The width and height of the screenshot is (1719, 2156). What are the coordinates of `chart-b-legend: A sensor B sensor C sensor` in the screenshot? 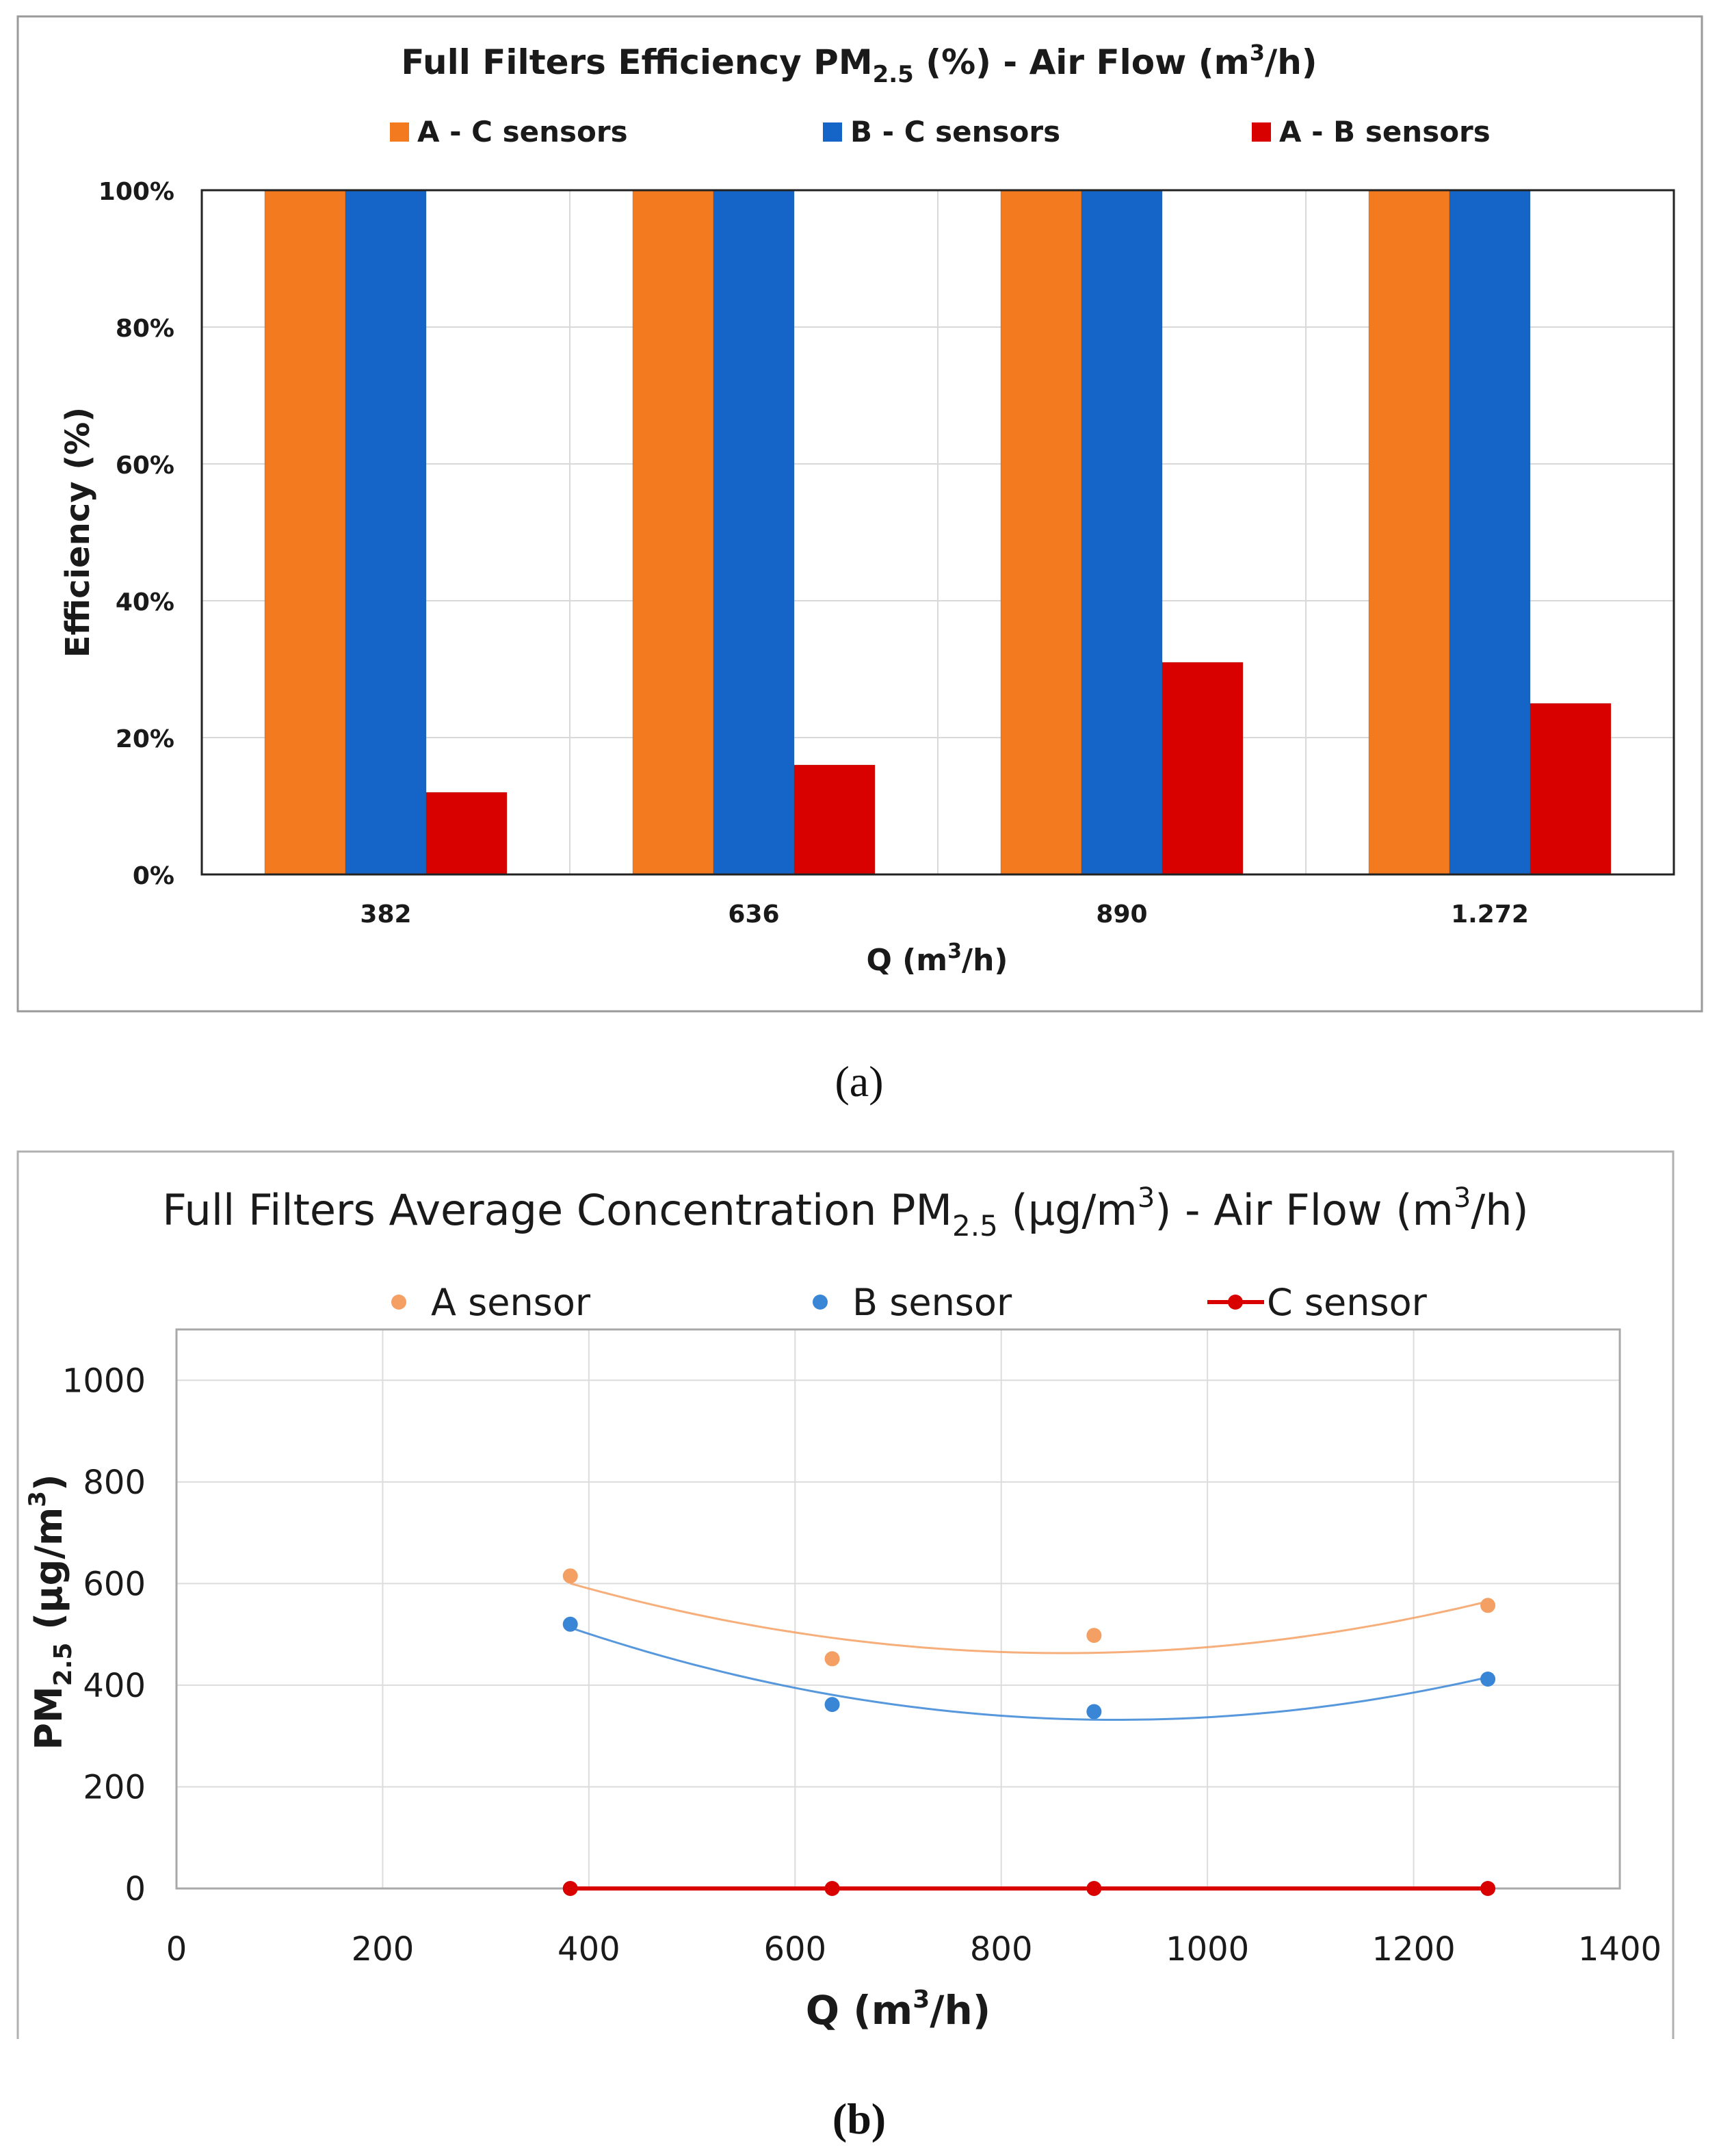 It's located at (909, 1302).